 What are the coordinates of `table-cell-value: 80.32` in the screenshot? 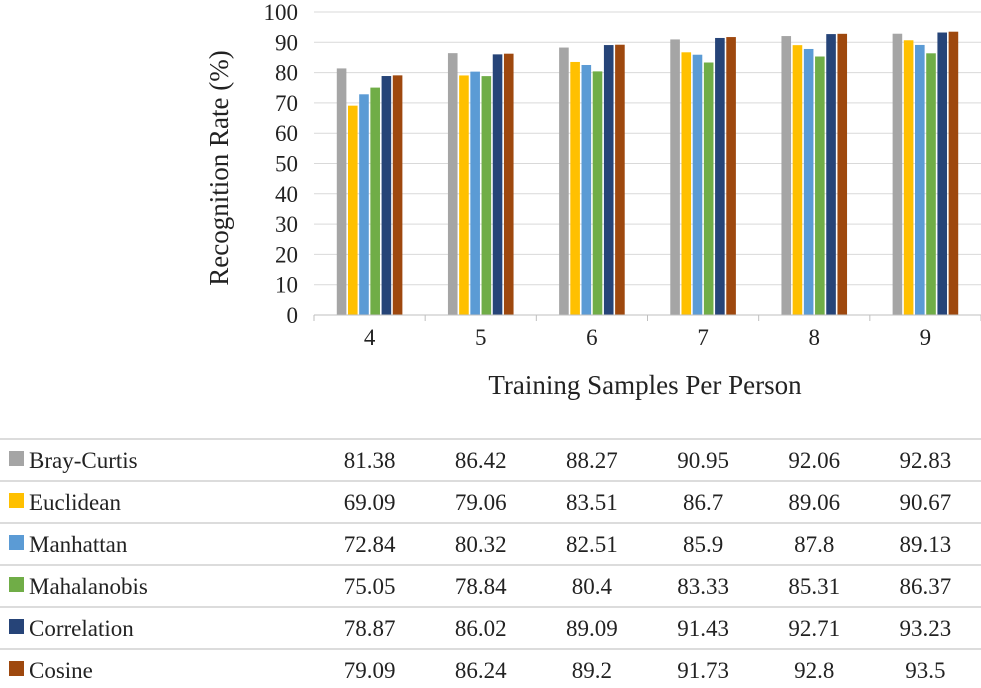 It's located at (481, 544).